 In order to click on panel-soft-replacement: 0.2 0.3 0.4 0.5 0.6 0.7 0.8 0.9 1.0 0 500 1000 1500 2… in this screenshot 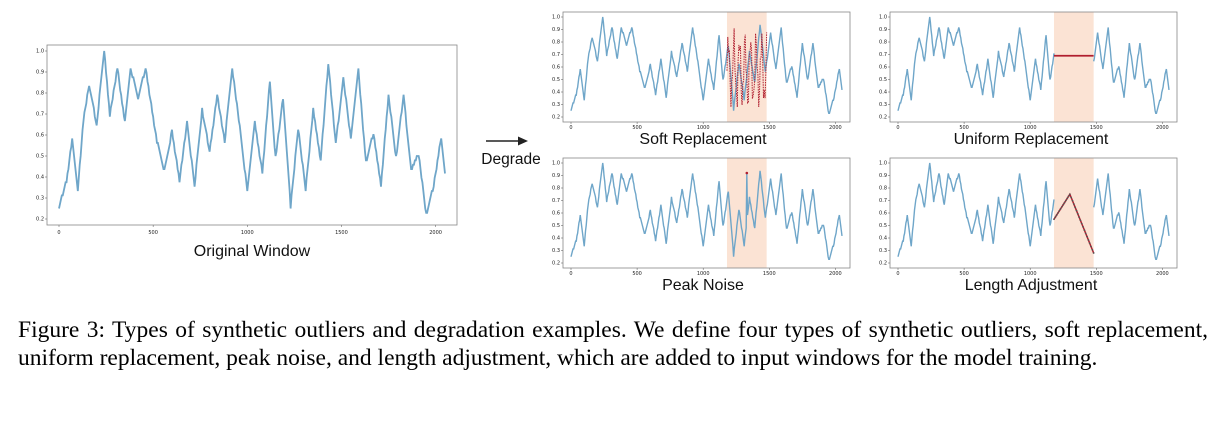, I will do `click(701, 71)`.